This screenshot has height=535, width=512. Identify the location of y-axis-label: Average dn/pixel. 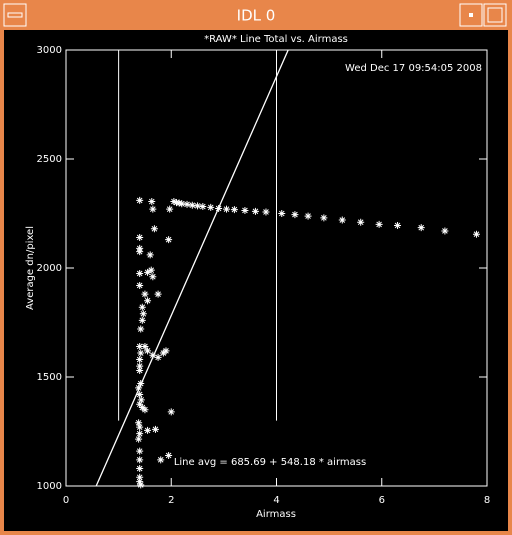
(30, 268).